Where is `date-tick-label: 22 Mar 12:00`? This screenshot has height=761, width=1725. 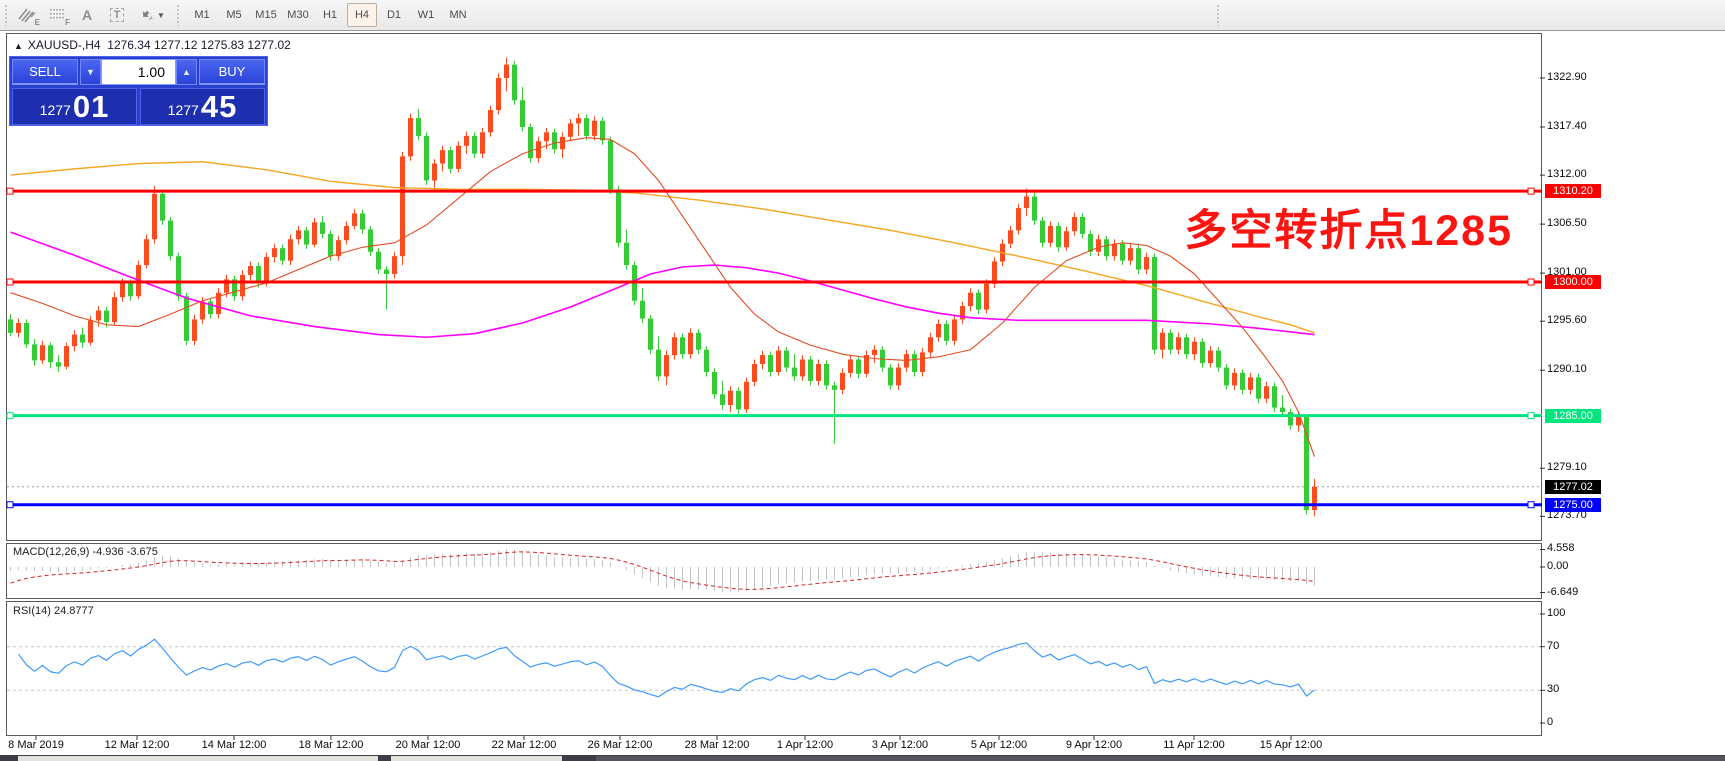 date-tick-label: 22 Mar 12:00 is located at coordinates (524, 745).